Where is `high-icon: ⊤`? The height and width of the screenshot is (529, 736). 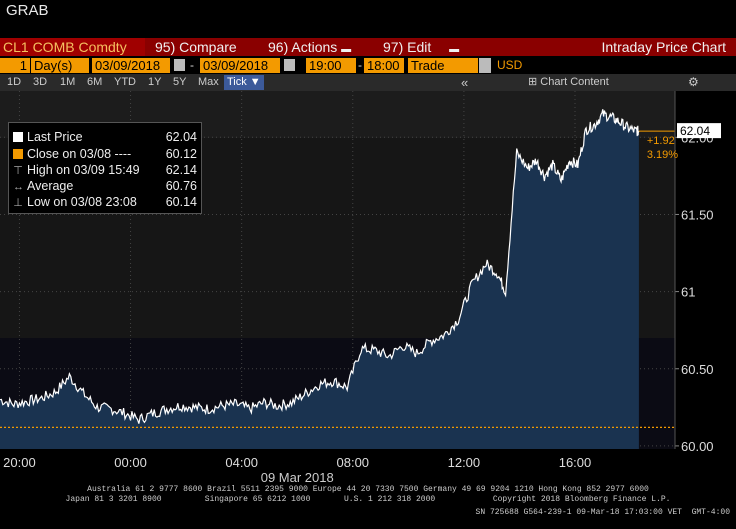
high-icon: ⊤ is located at coordinates (18, 171).